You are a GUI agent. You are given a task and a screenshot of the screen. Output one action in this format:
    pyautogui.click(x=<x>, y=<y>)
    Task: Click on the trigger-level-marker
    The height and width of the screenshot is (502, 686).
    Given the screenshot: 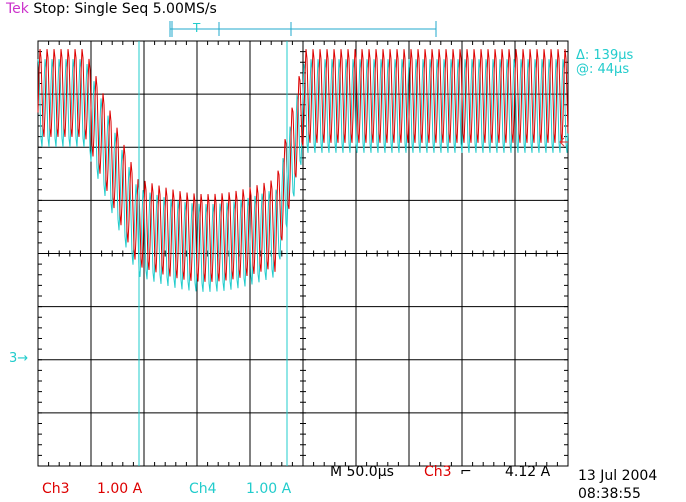 What is the action you would take?
    pyautogui.click(x=563, y=142)
    